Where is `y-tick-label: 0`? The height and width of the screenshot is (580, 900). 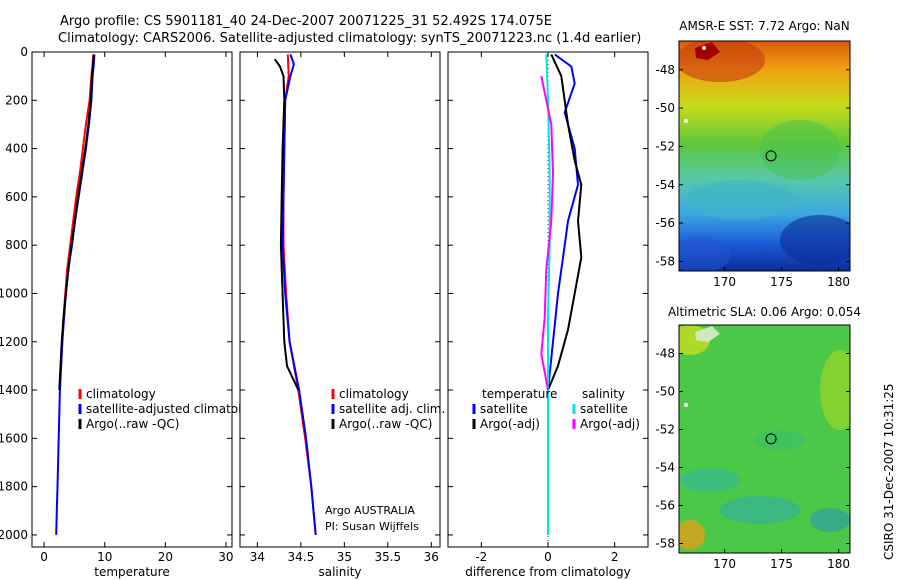 y-tick-label: 0 is located at coordinates (24, 52).